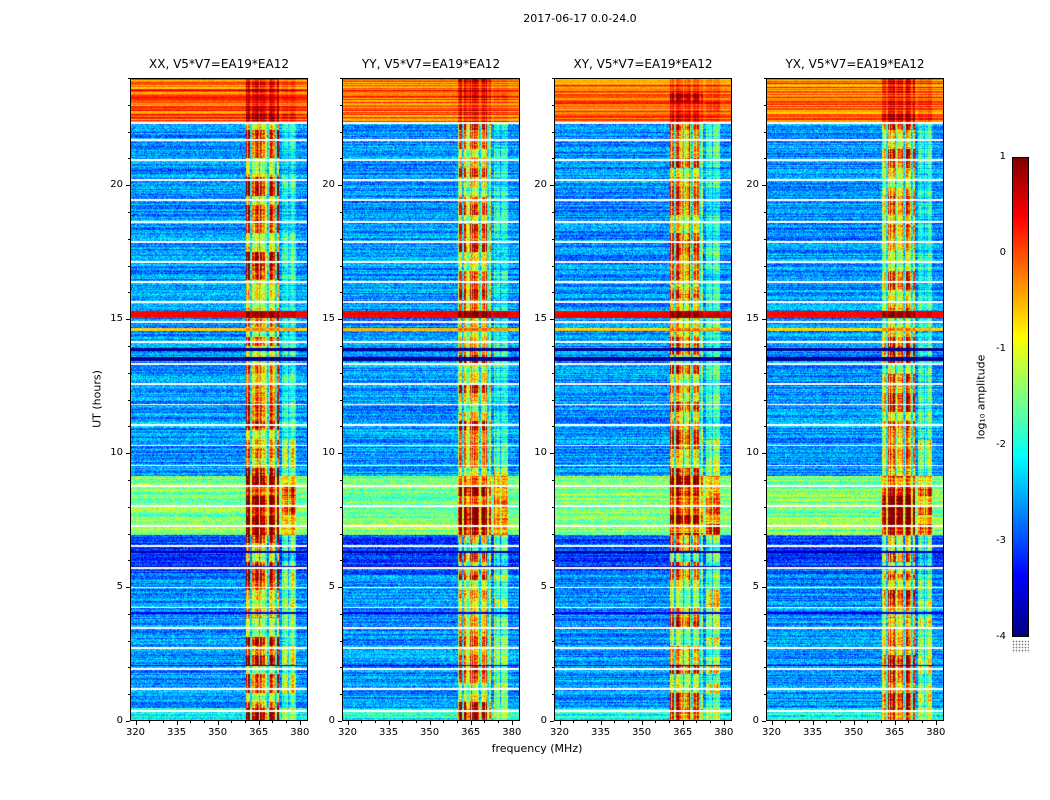 This screenshot has width=1050, height=800. I want to click on x-axis-label: frequency (MHz), so click(537, 748).